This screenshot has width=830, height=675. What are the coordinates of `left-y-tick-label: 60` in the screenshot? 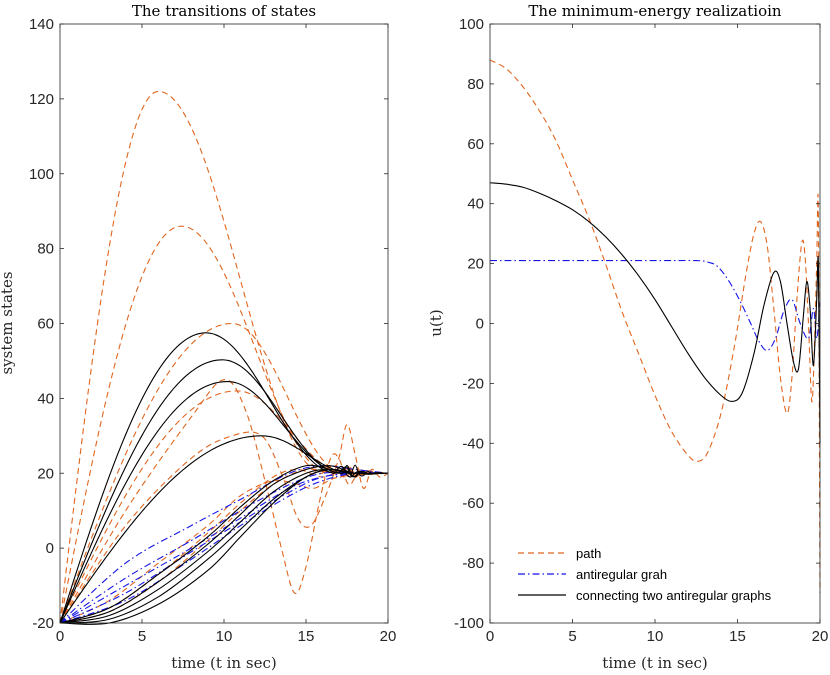 It's located at (45, 324).